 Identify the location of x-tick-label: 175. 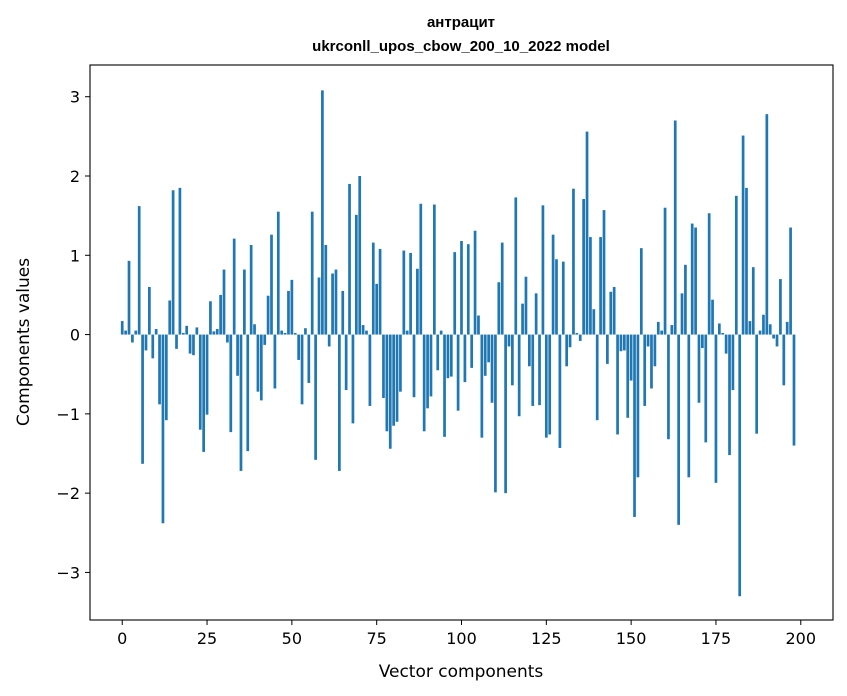
(716, 638).